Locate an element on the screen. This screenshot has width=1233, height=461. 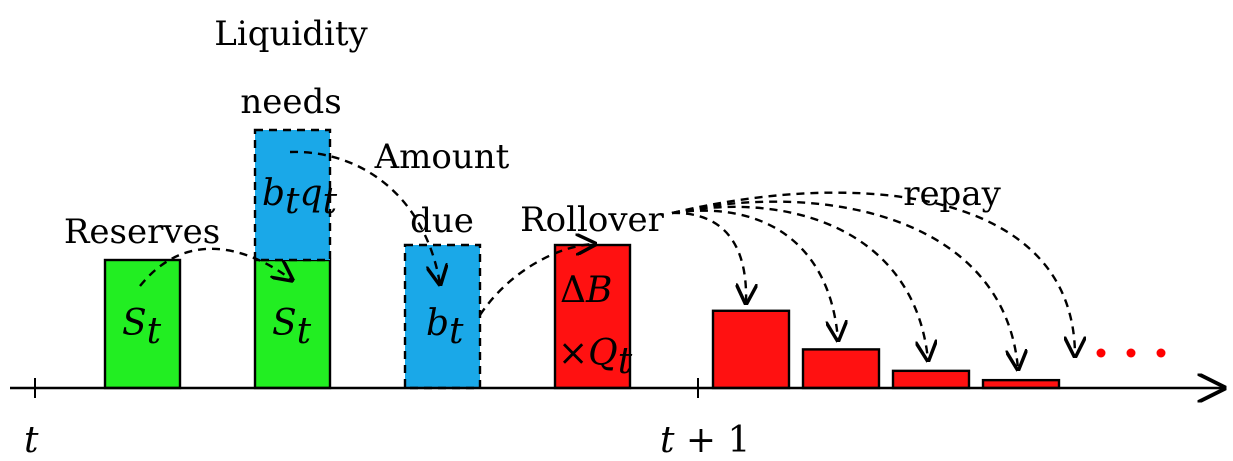
reserves-label: Reserves is located at coordinates (142, 232).